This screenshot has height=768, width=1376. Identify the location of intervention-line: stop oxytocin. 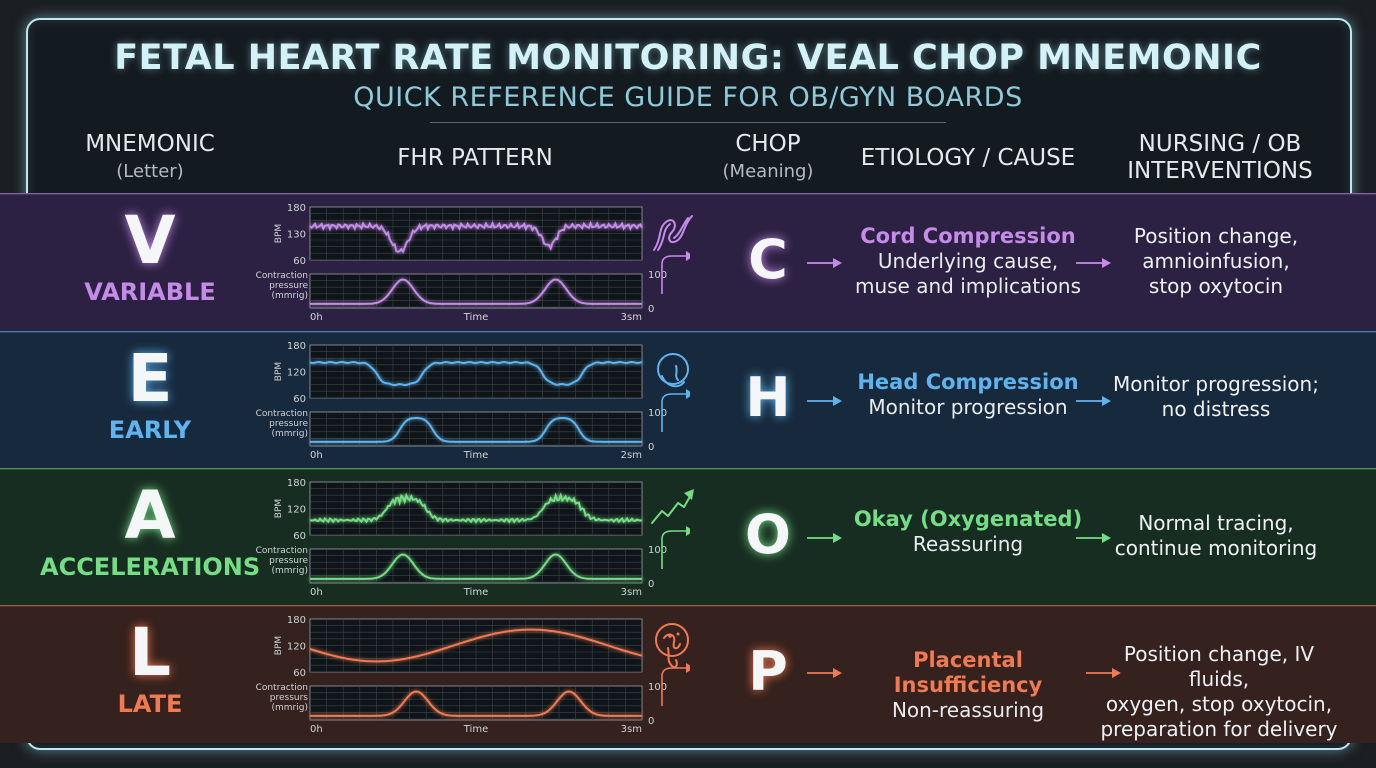
(1216, 286).